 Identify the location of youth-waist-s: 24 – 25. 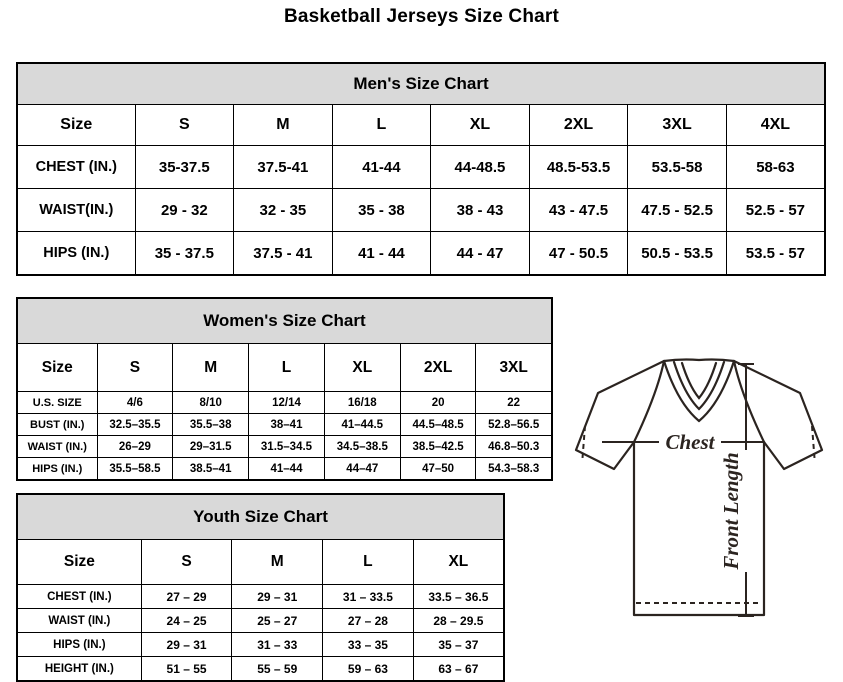
(186, 620).